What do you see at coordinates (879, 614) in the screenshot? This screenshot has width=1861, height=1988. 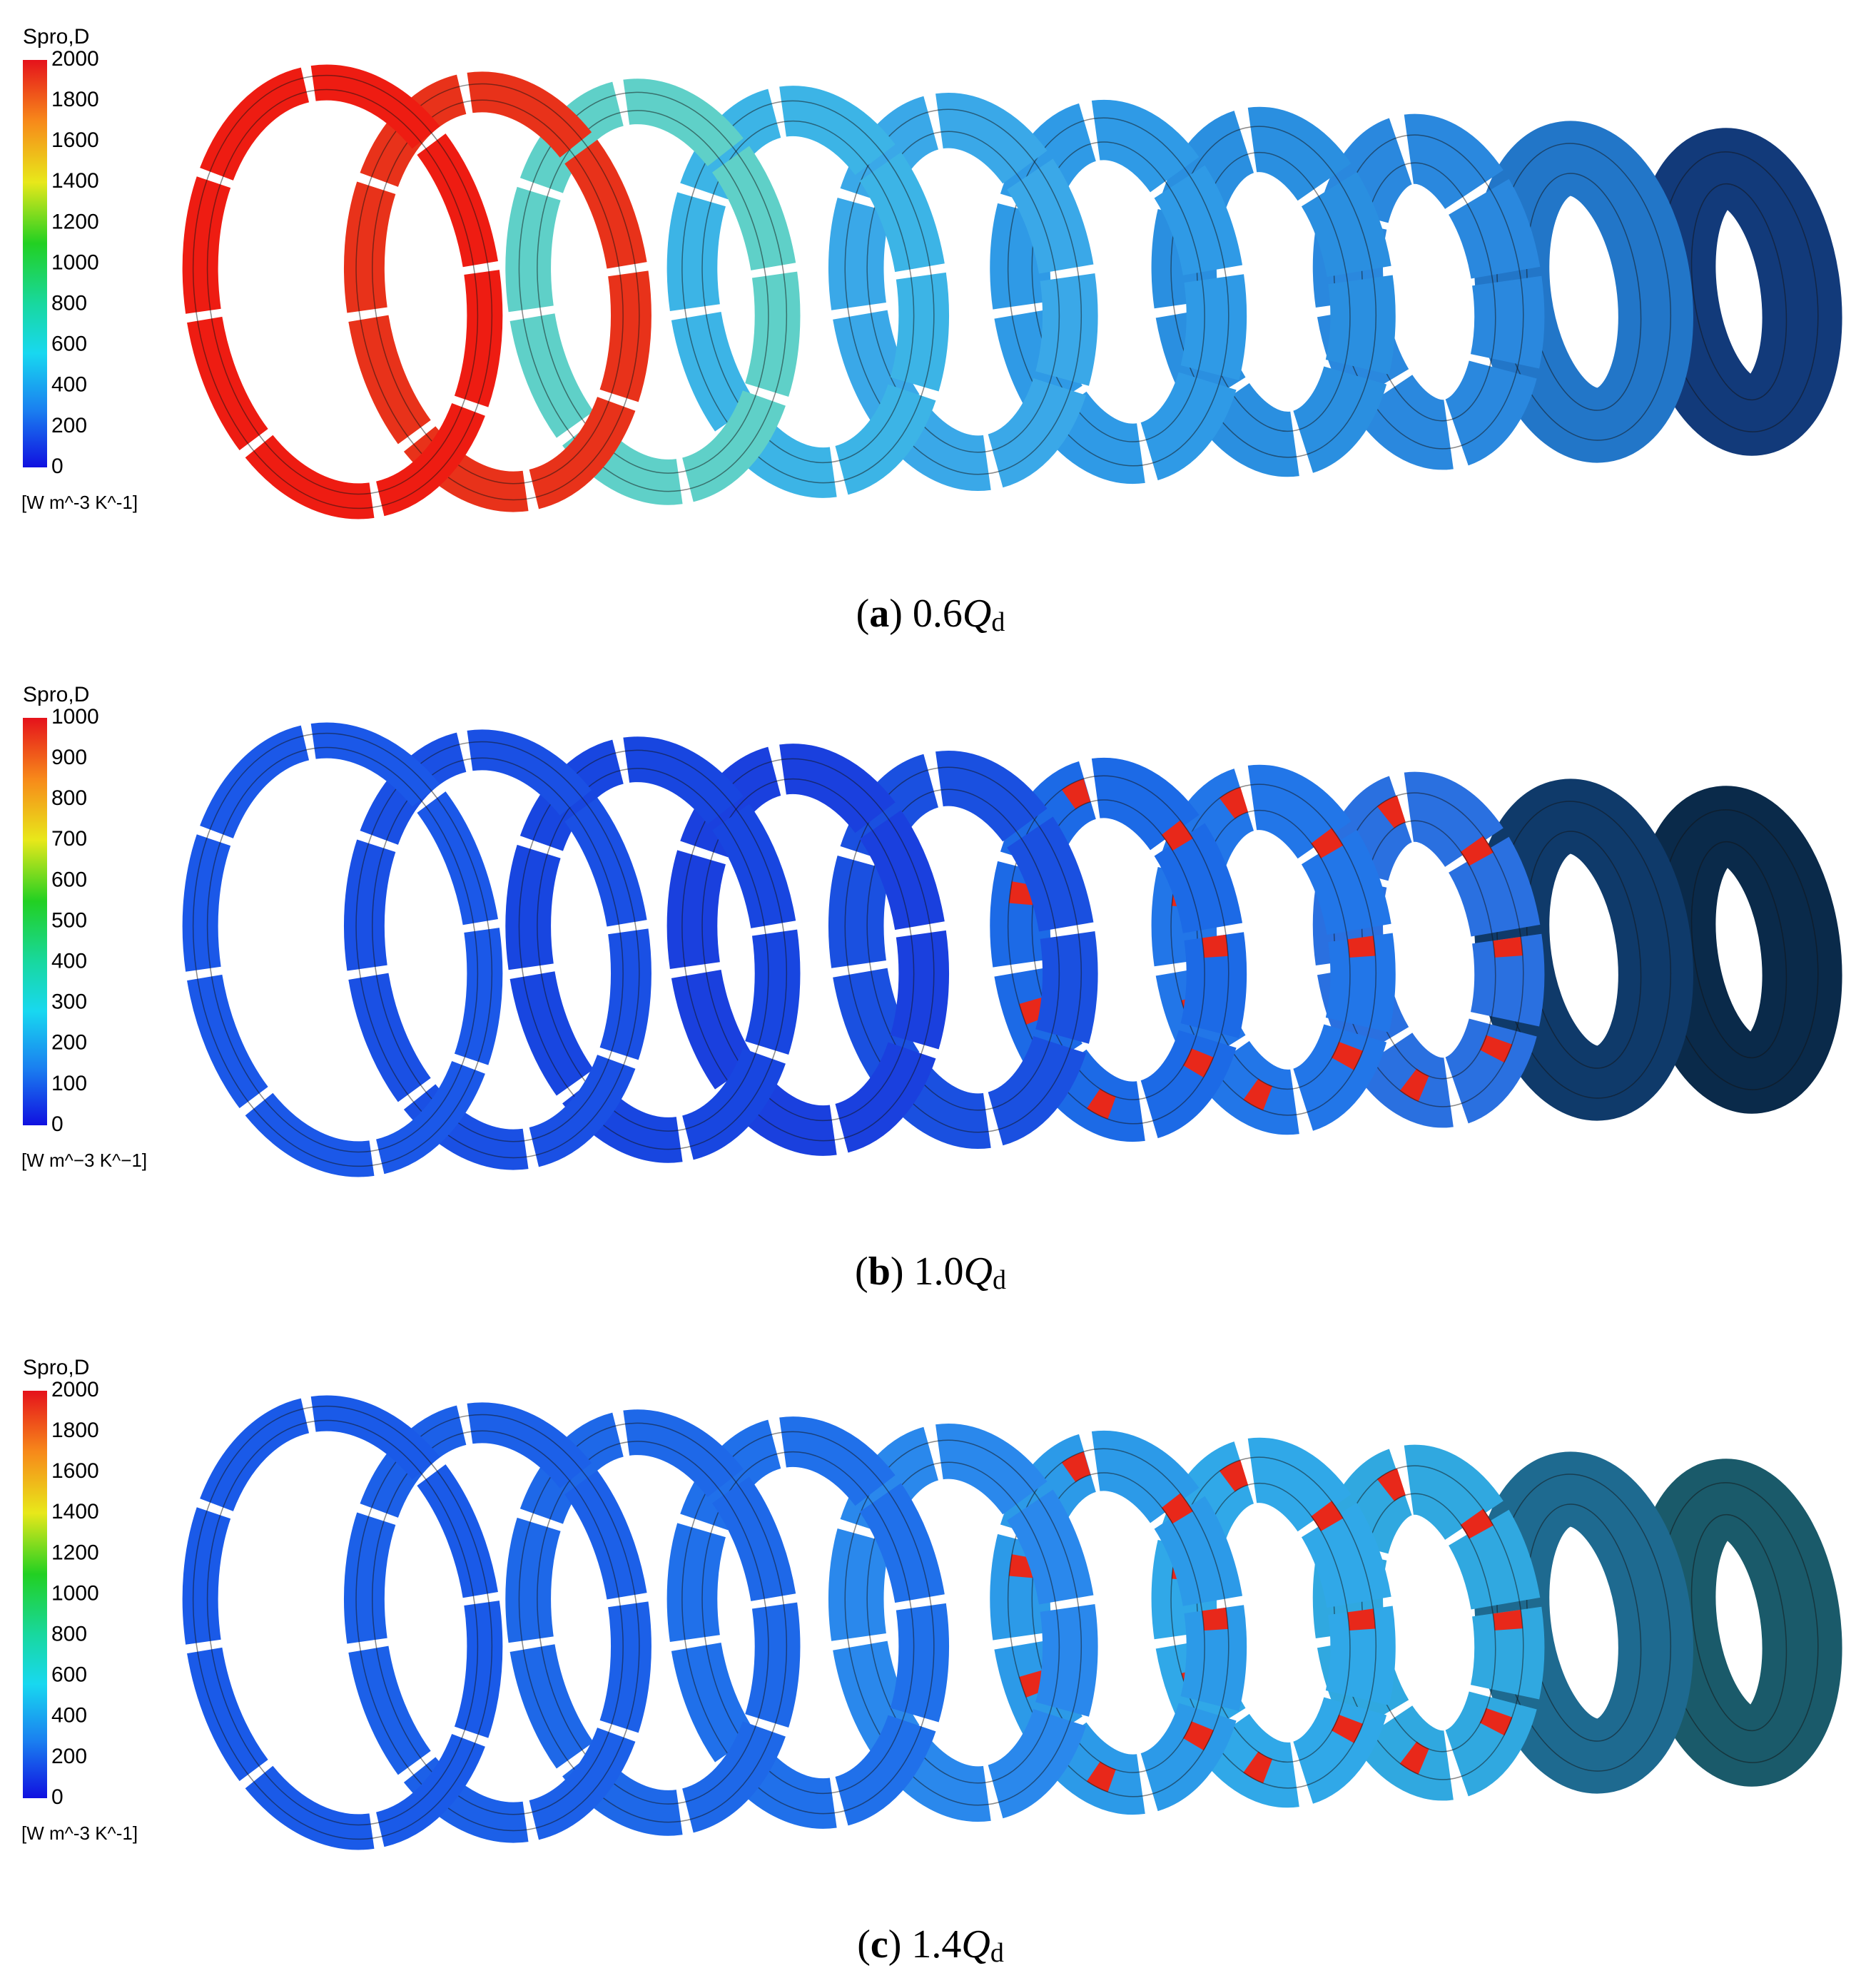 I see `caption-part: a` at bounding box center [879, 614].